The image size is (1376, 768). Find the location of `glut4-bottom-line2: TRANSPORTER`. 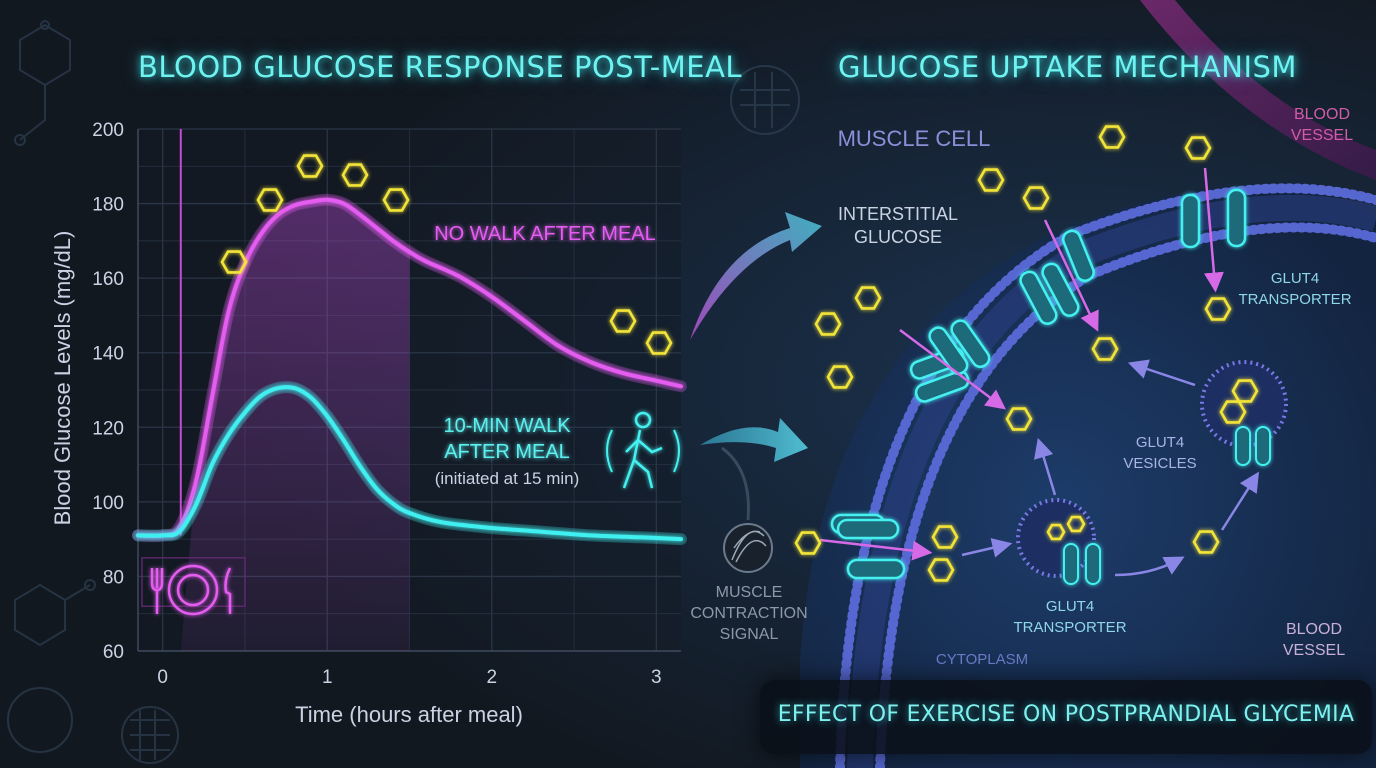

glut4-bottom-line2: TRANSPORTER is located at coordinates (1069, 627).